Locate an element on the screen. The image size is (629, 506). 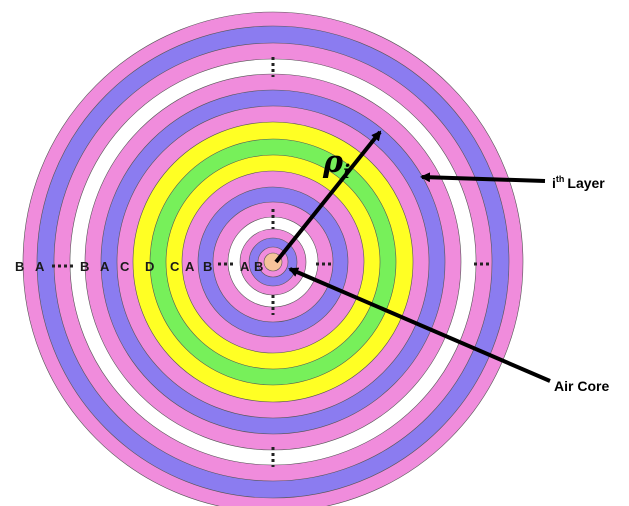
ith-layer-arrow is located at coordinates (483, 177).